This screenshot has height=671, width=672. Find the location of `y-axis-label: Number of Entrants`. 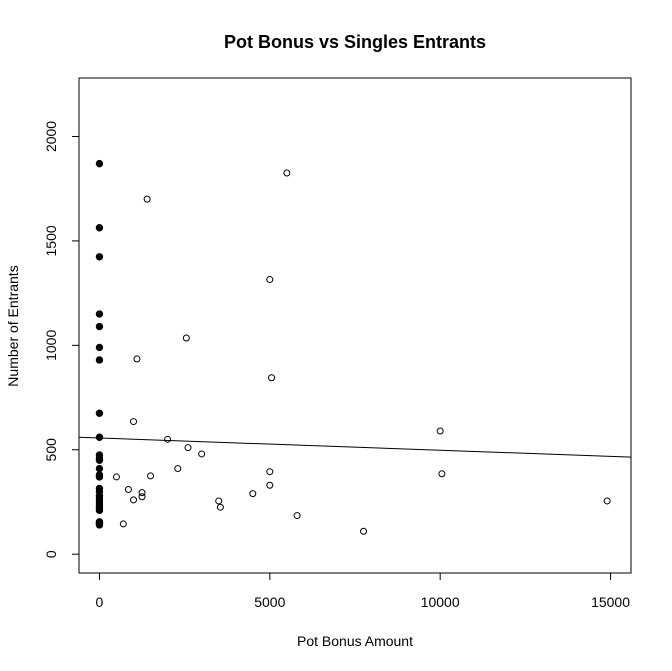

y-axis-label: Number of Entrants is located at coordinates (13, 325).